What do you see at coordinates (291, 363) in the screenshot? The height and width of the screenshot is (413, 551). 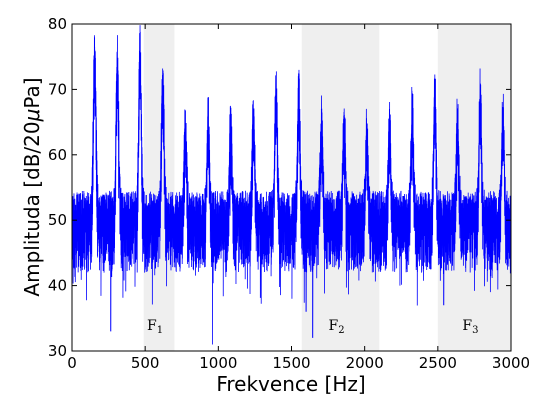 I see `x-tick-label: 1500` at bounding box center [291, 363].